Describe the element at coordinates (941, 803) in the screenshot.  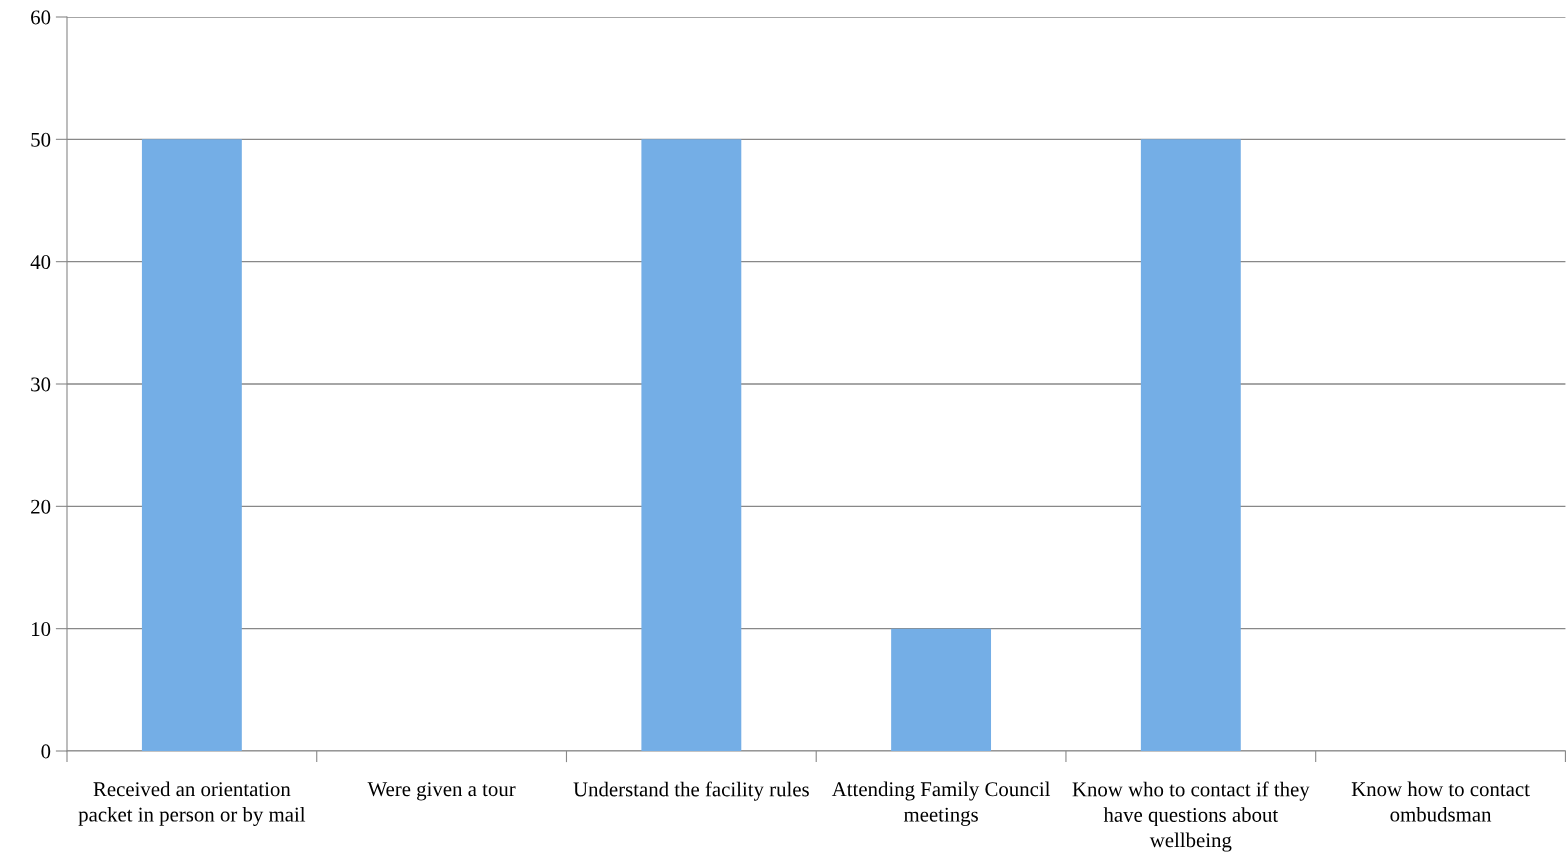
I see `x-tick-label: Attending Family Council meetings` at that location.